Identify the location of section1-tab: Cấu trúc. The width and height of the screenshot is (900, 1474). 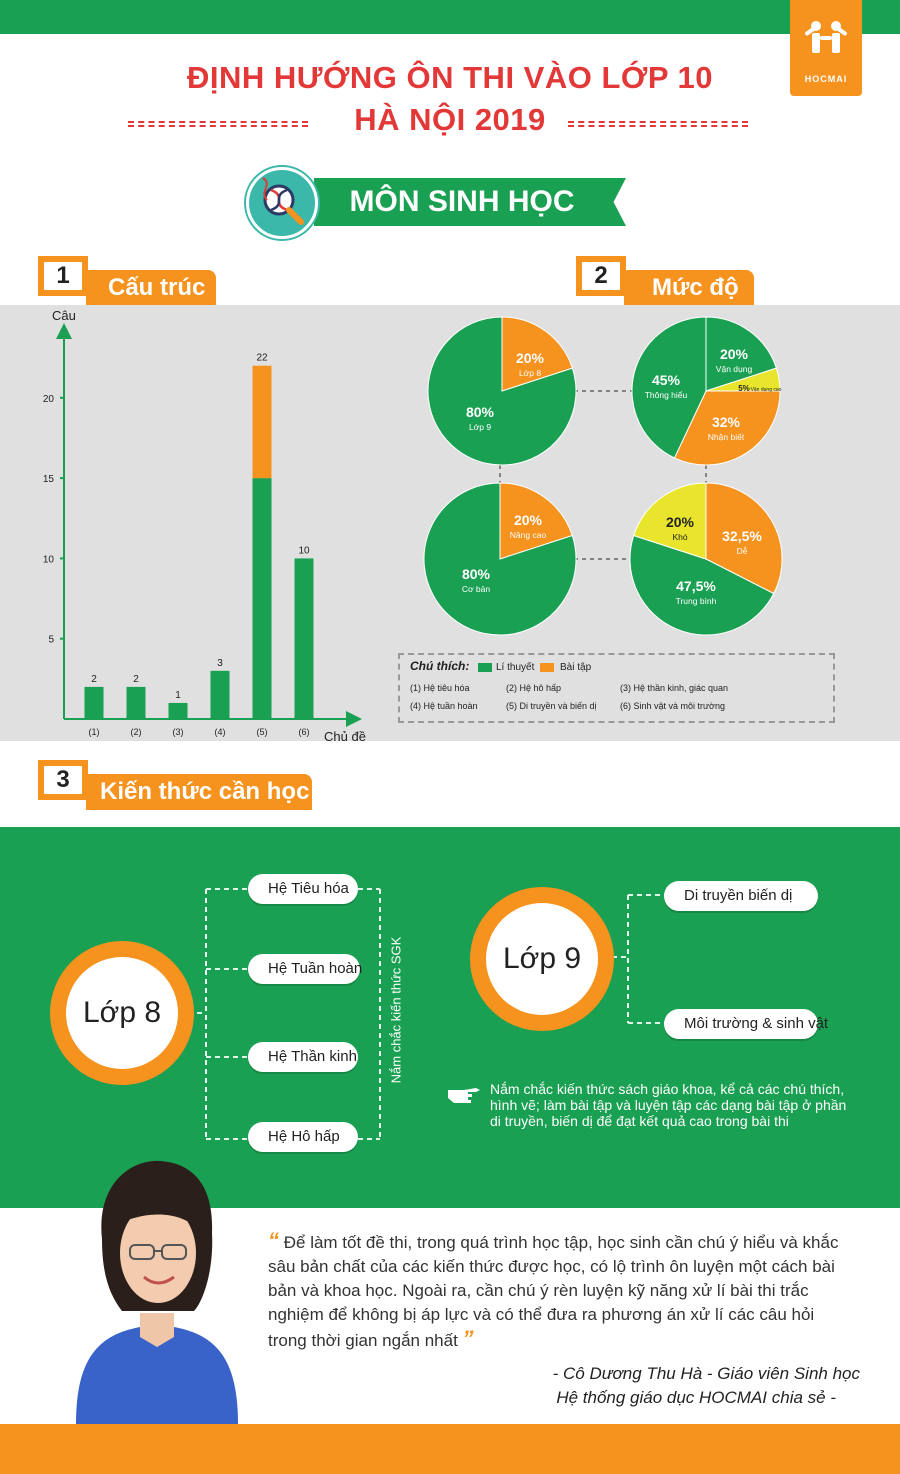
(151, 288).